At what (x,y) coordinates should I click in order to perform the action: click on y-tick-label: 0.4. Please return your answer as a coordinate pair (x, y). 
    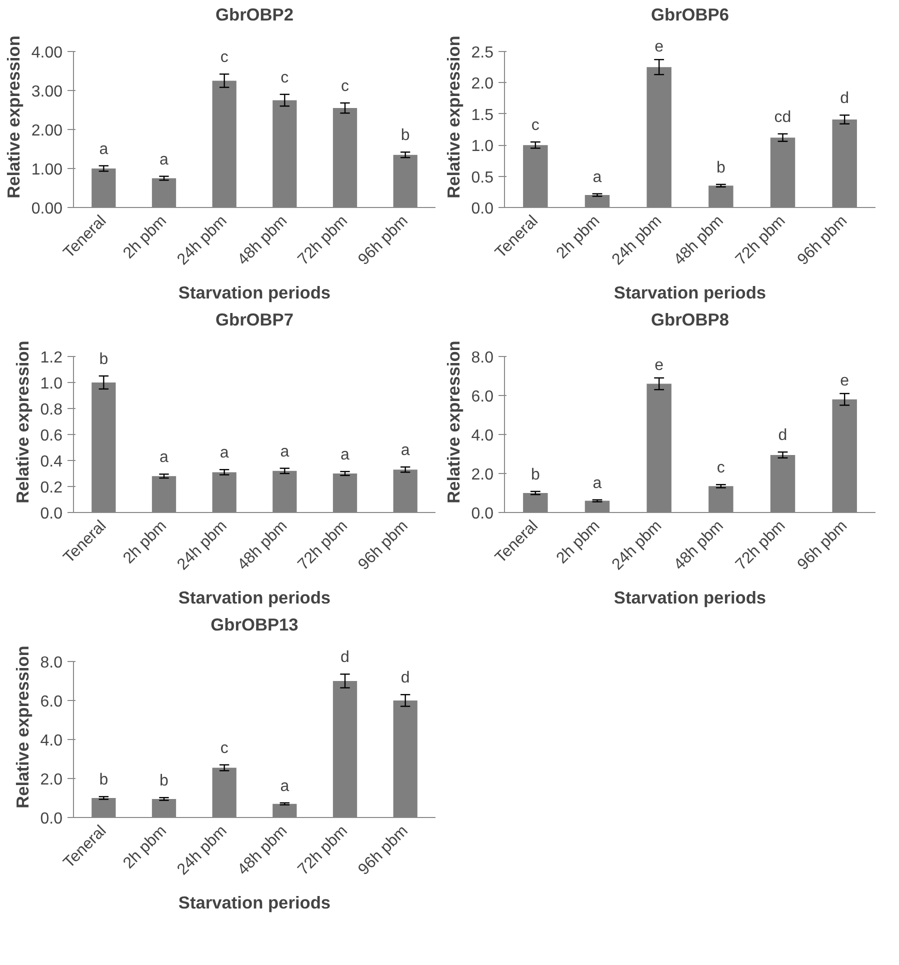
    Looking at the image, I should click on (51, 461).